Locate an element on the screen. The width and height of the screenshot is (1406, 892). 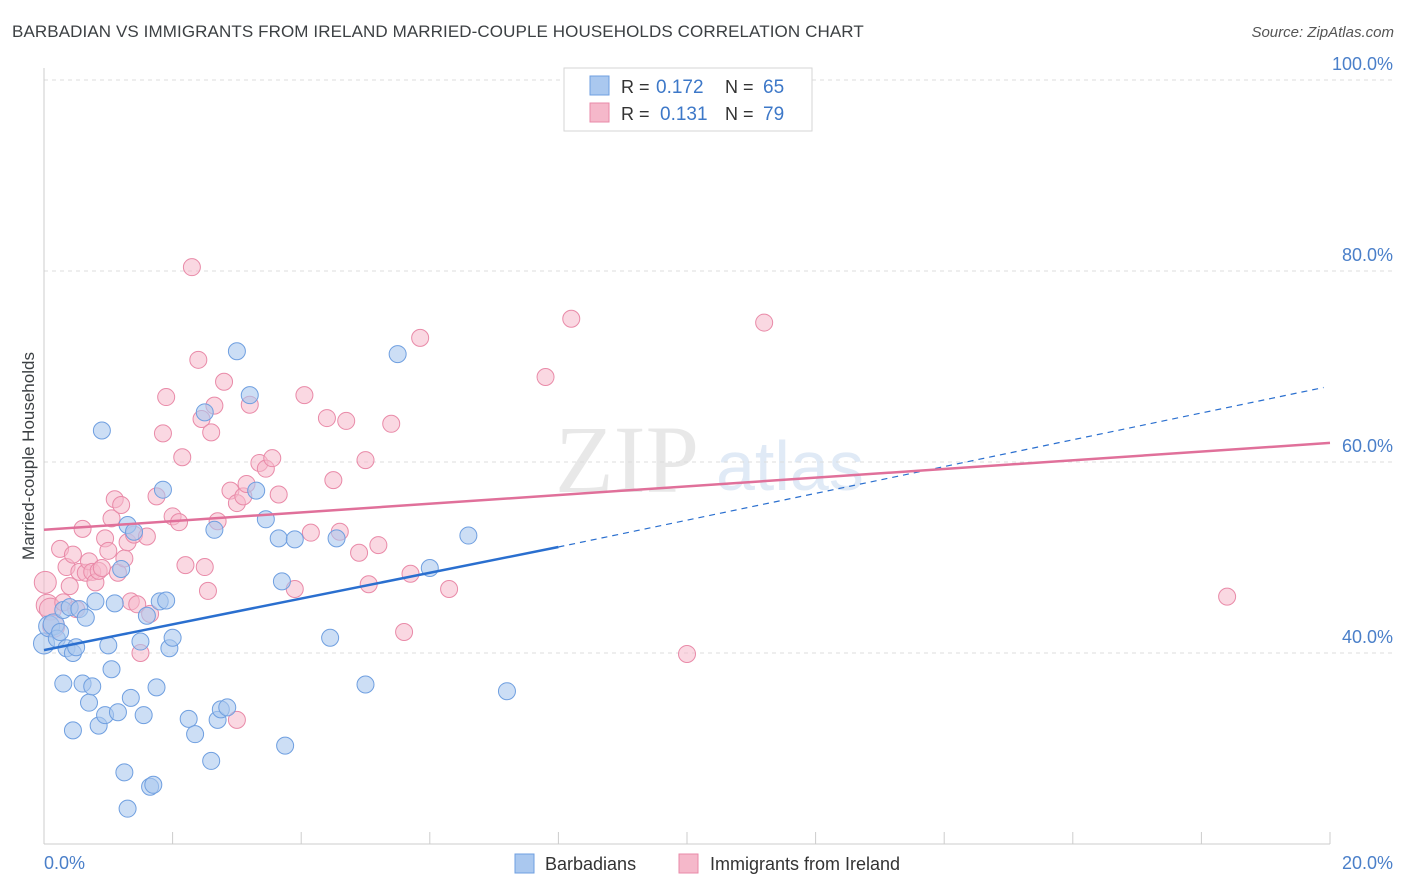
y-tick-label-80: 80.0% is located at coordinates (1367, 255).